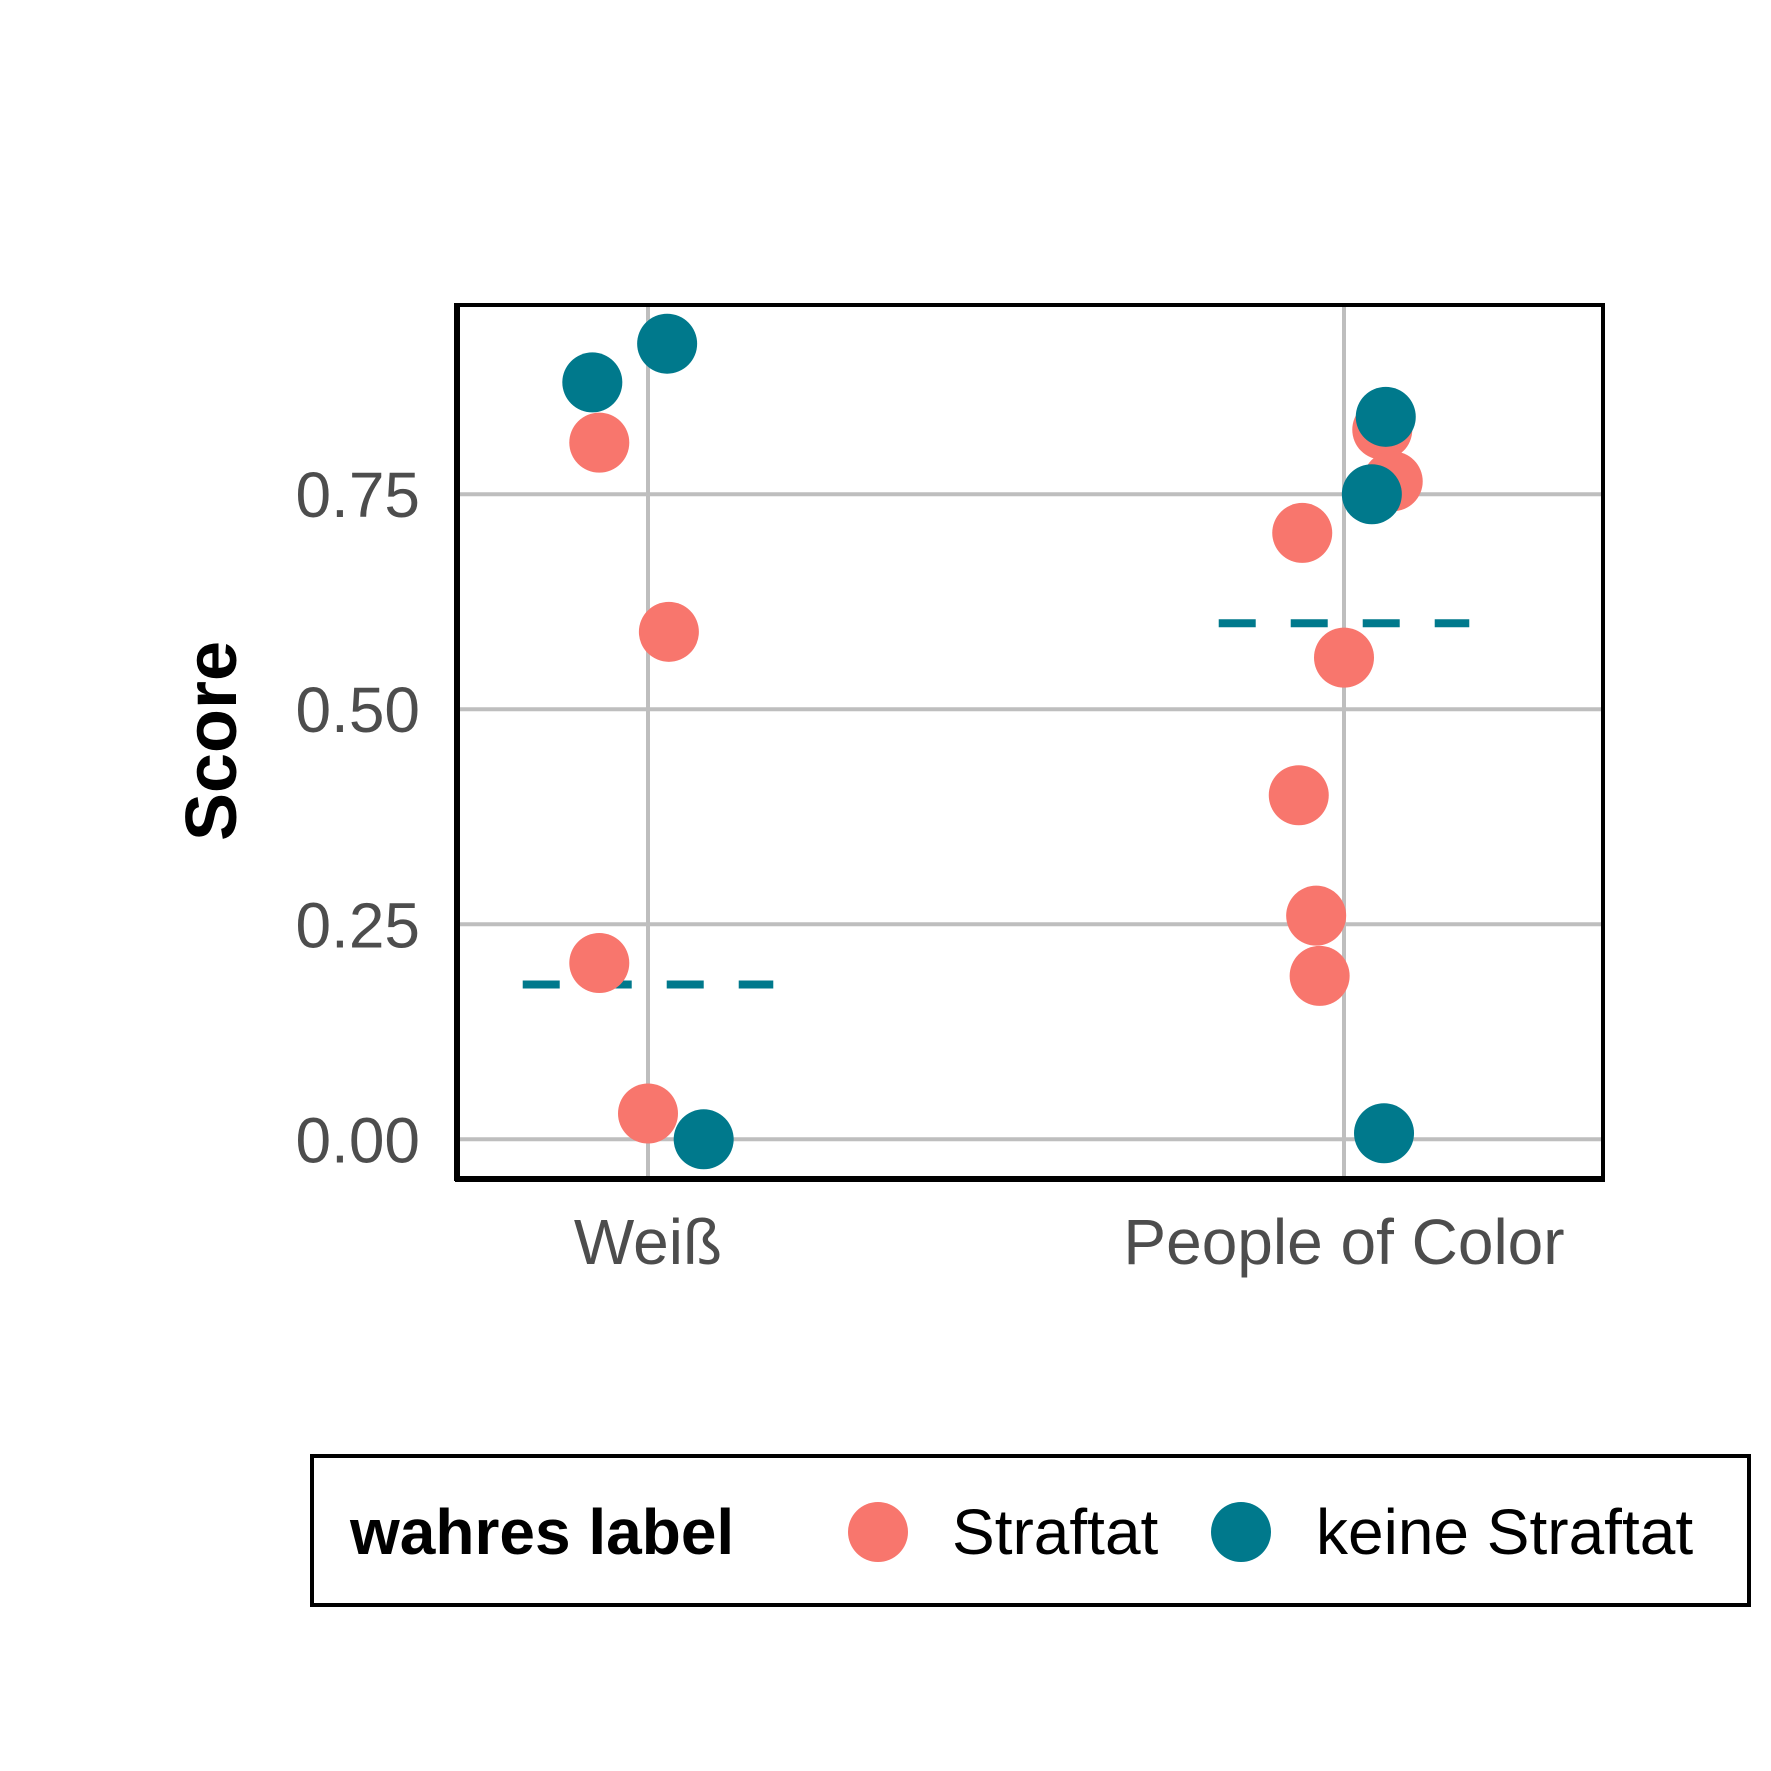 Image resolution: width=1771 pixels, height=1771 pixels. Describe the element at coordinates (357, 817) in the screenshot. I see `y-tick-labels: 0.00 0.25 0.50 0.75` at that location.